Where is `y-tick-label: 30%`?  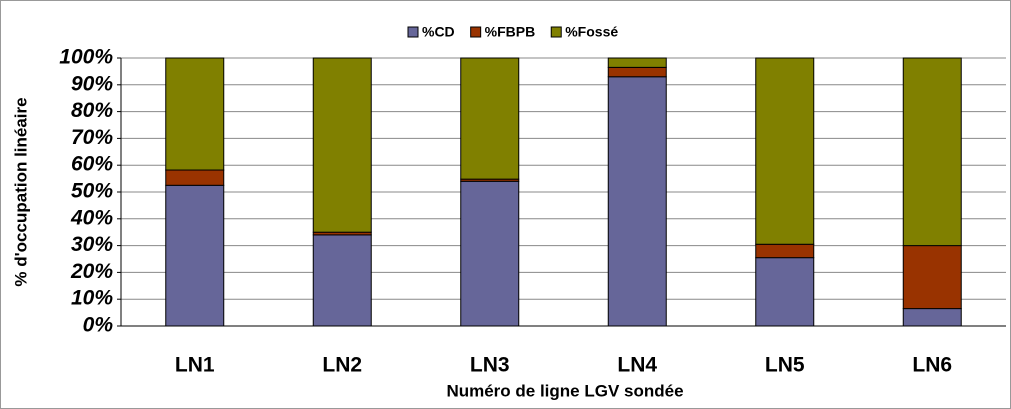
y-tick-label: 30% is located at coordinates (92, 244).